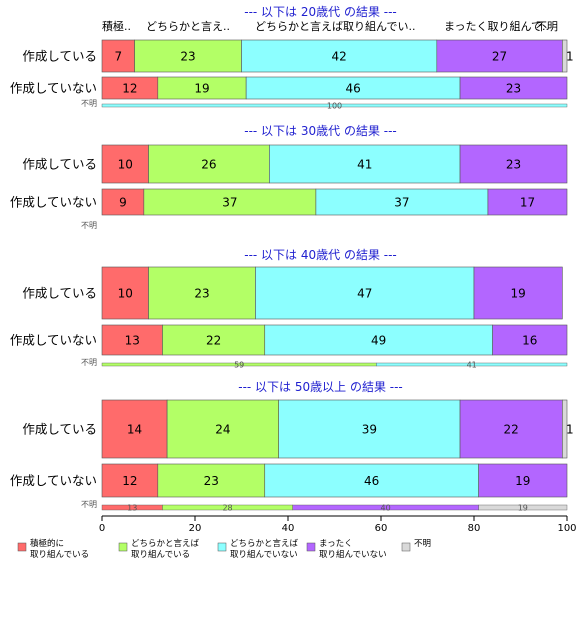 Image resolution: width=580 pixels, height=636 pixels. Describe the element at coordinates (239, 365) in the screenshot. I see `bar-value-label: 59` at that location.